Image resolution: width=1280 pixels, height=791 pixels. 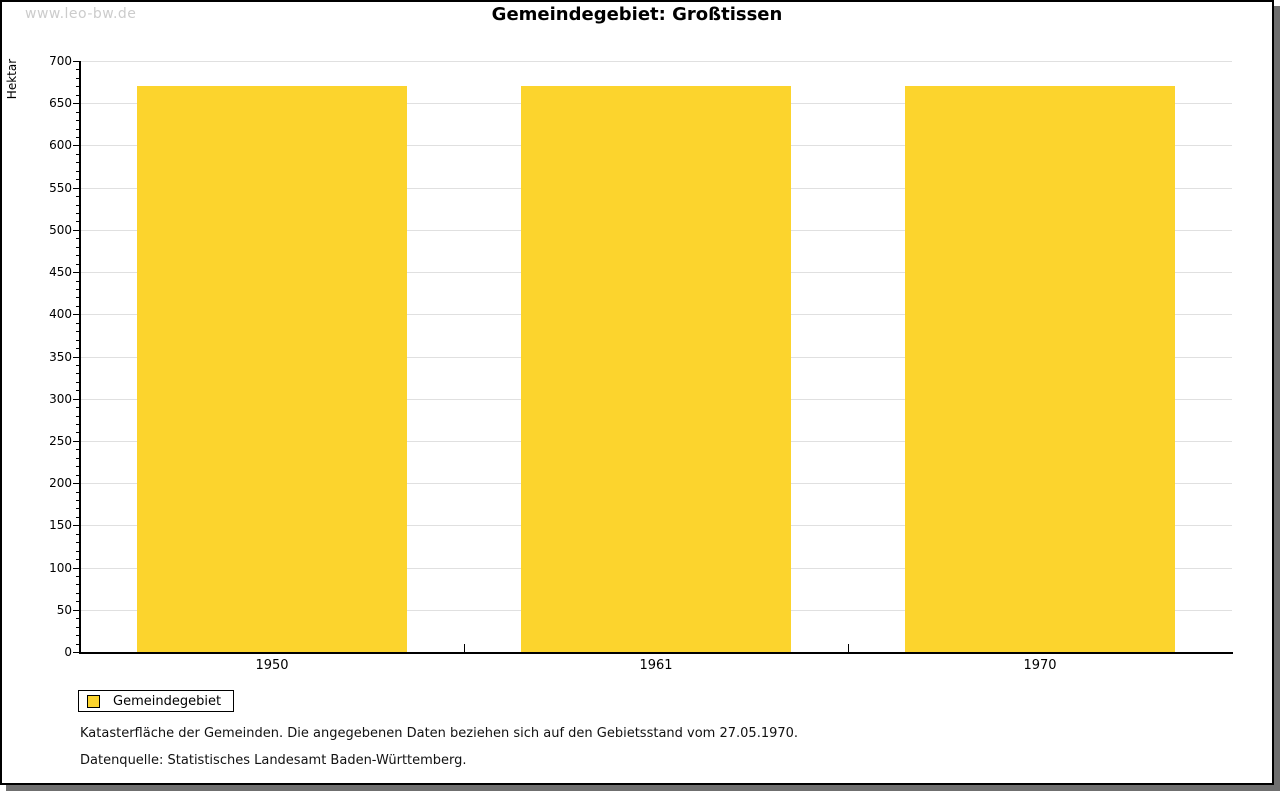 What do you see at coordinates (93, 701) in the screenshot?
I see `legend-swatch-gemeindegebiet` at bounding box center [93, 701].